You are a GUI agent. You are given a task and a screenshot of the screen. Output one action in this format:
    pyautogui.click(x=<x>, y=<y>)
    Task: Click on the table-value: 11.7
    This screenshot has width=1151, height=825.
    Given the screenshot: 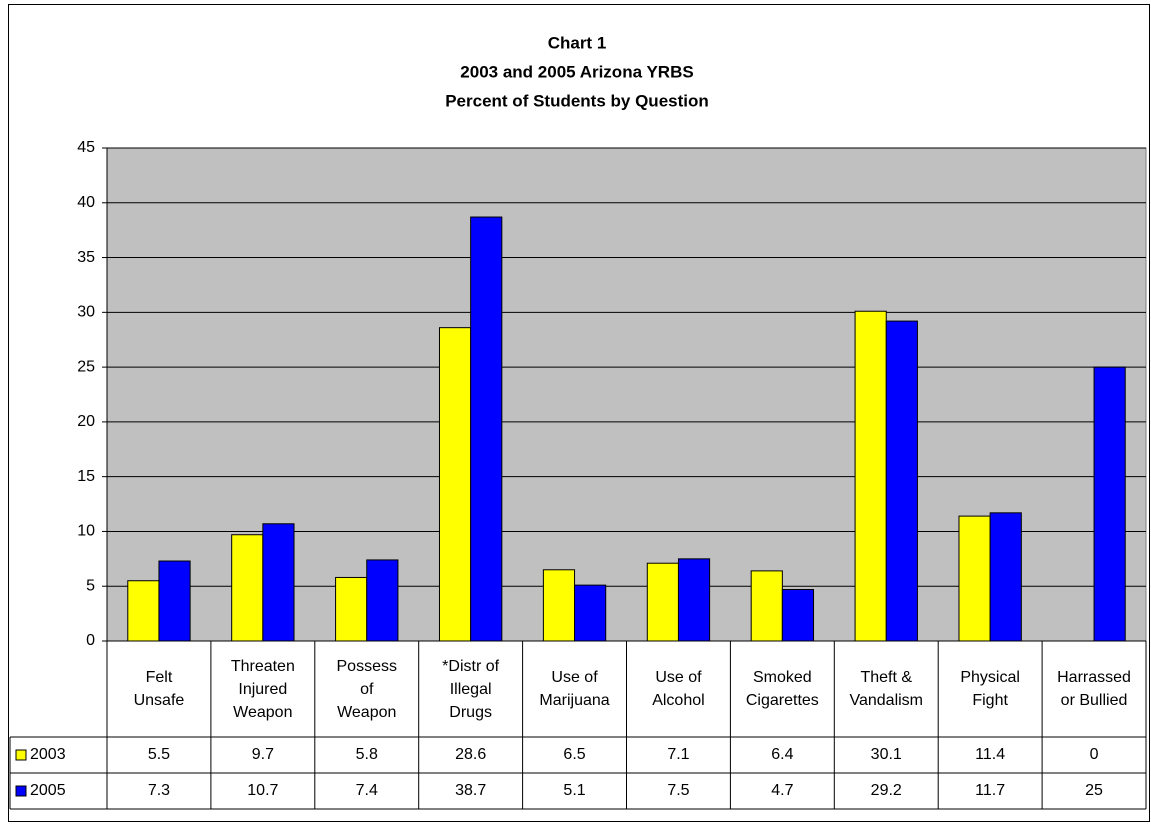 What is the action you would take?
    pyautogui.click(x=990, y=790)
    